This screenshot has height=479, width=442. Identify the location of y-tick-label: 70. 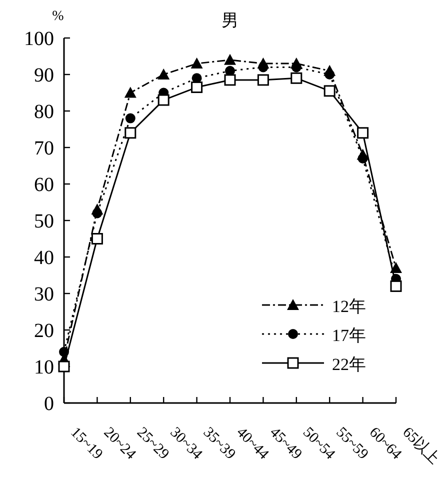
(44, 149).